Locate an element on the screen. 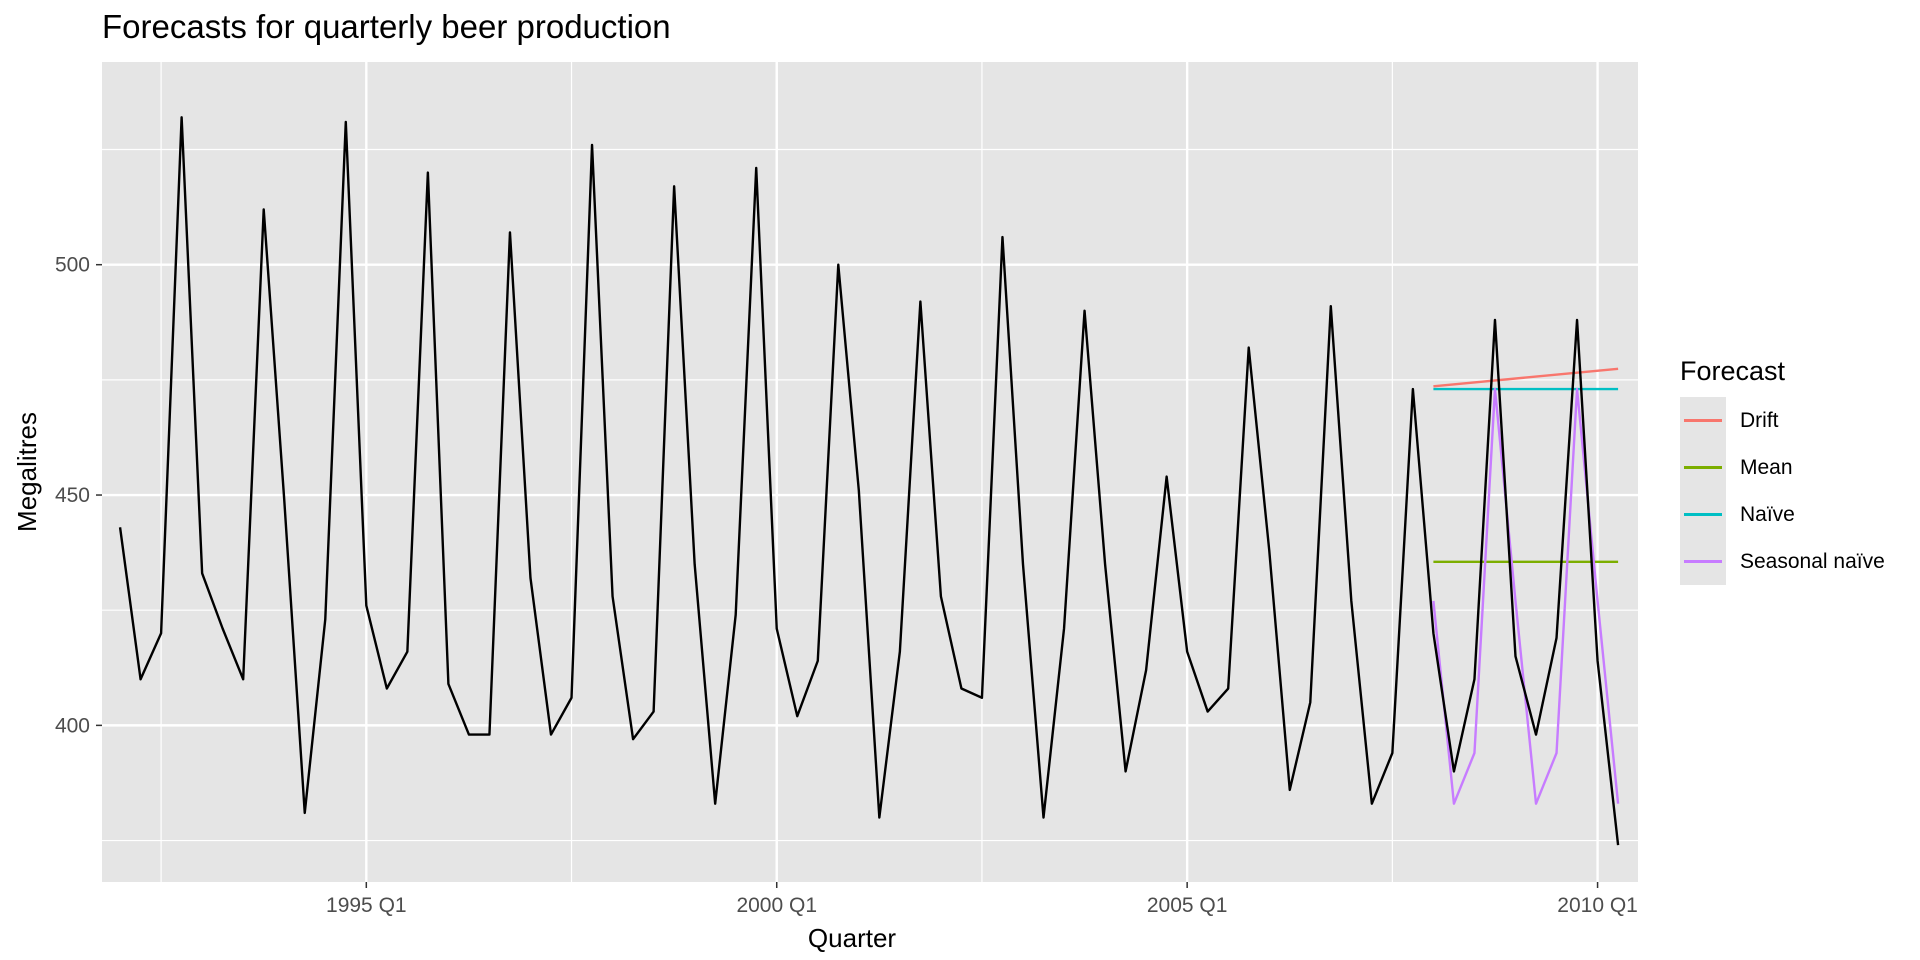 This screenshot has height=960, width=1920. series-line-drift is located at coordinates (1526, 377).